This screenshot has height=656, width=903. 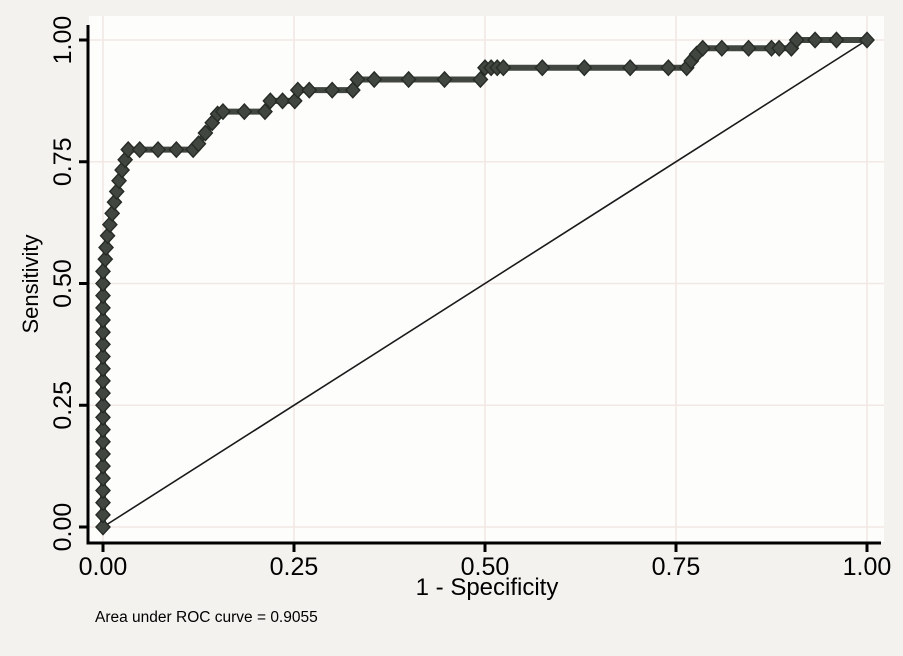 What do you see at coordinates (63, 283) in the screenshot?
I see `y-tick-label: 0.50` at bounding box center [63, 283].